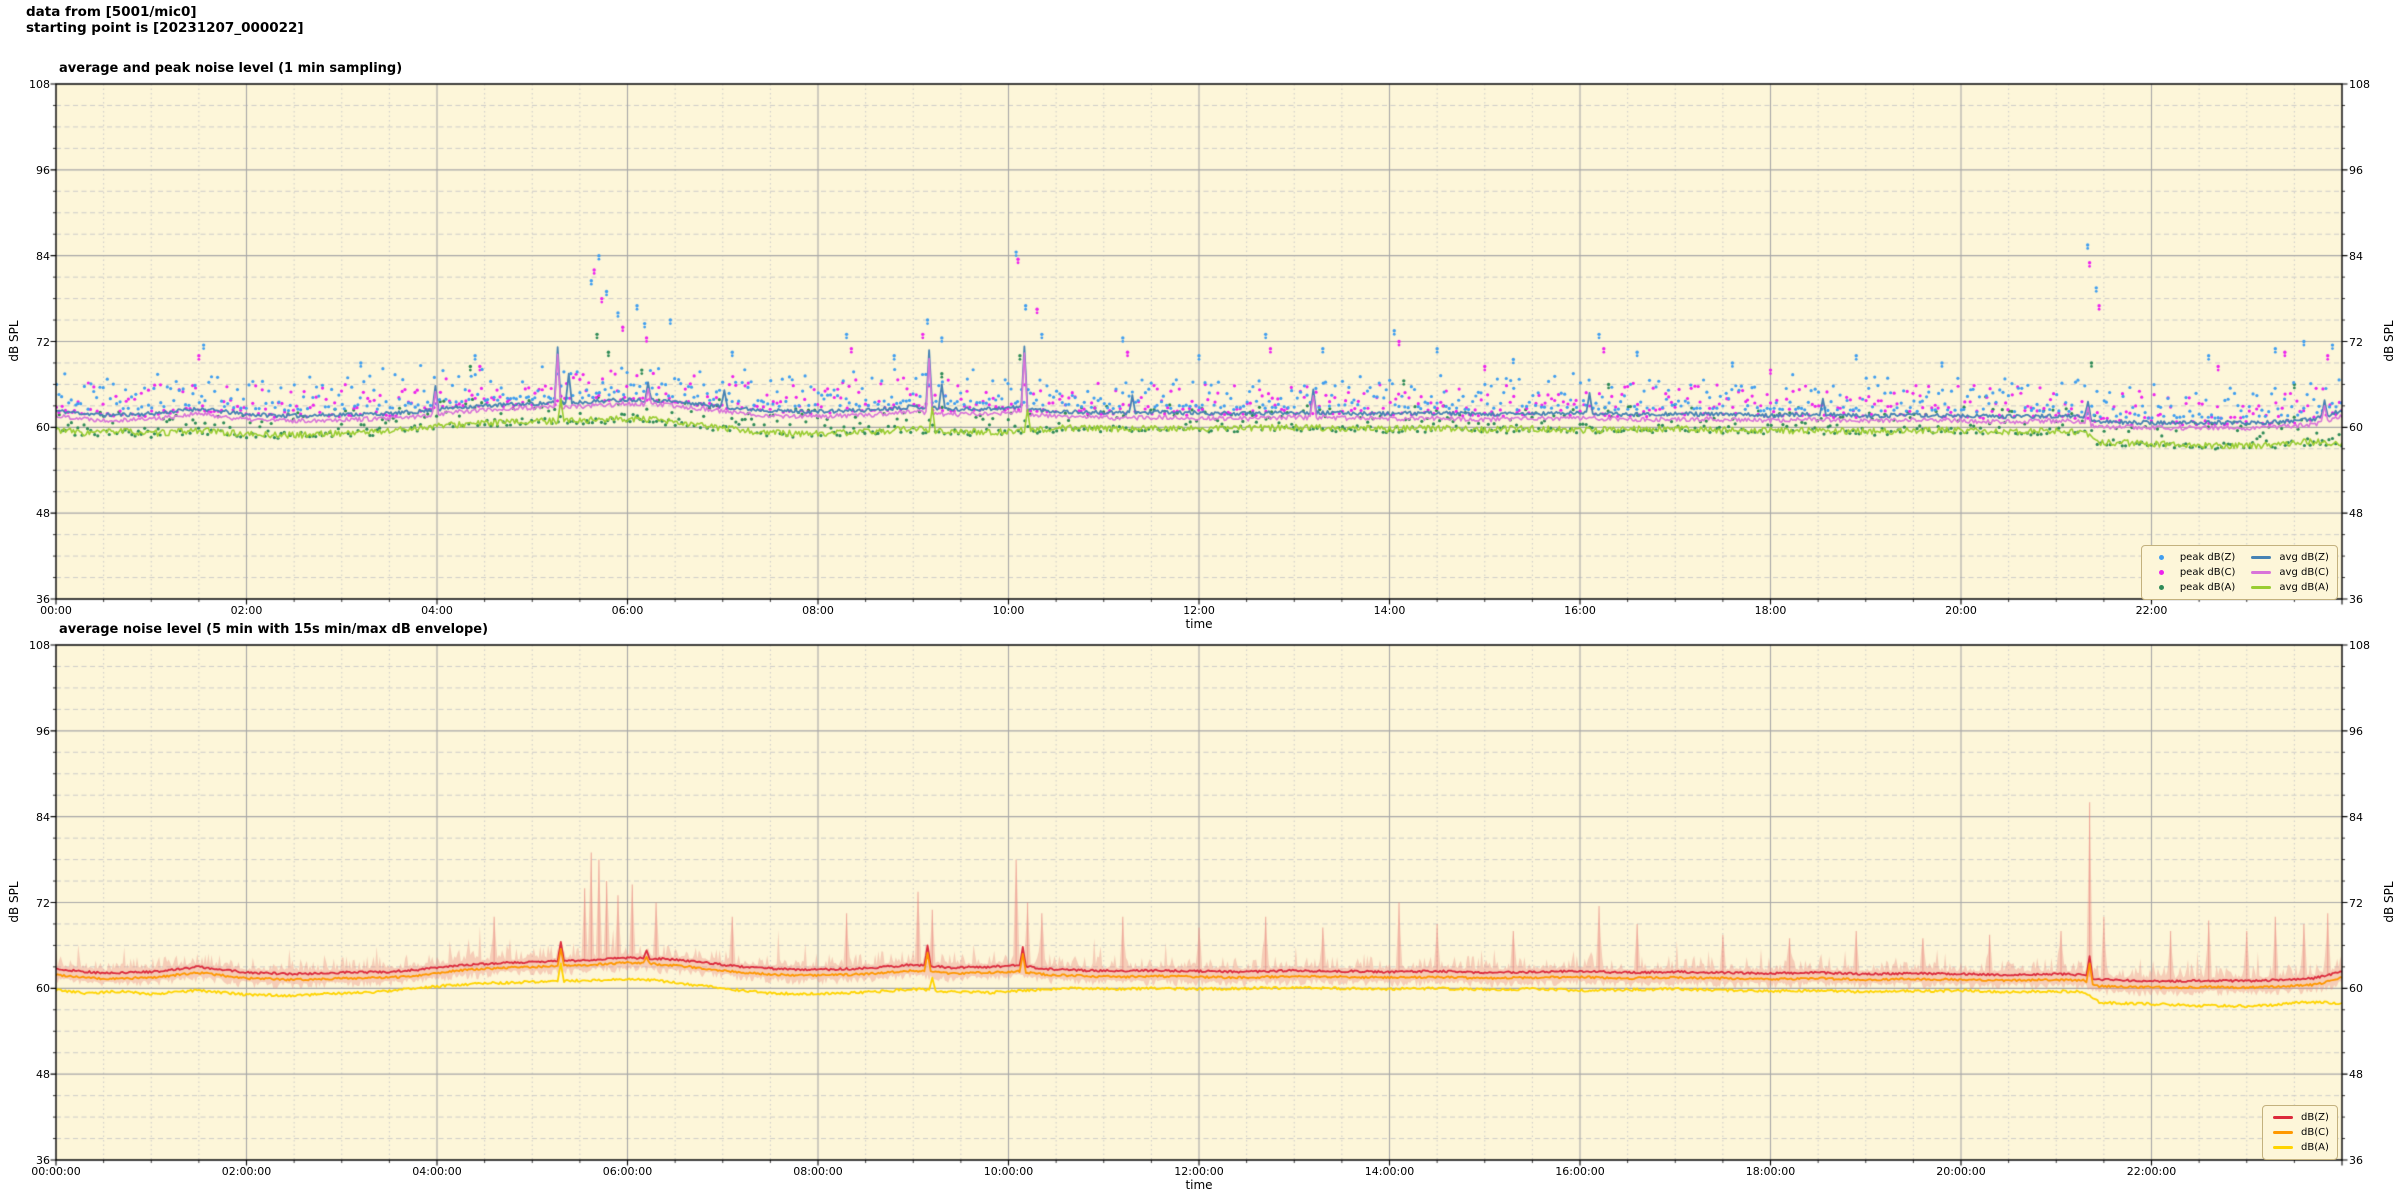 The image size is (2400, 1200). What do you see at coordinates (1008, 1171) in the screenshot?
I see `x-tick-label: 10:00:00` at bounding box center [1008, 1171].